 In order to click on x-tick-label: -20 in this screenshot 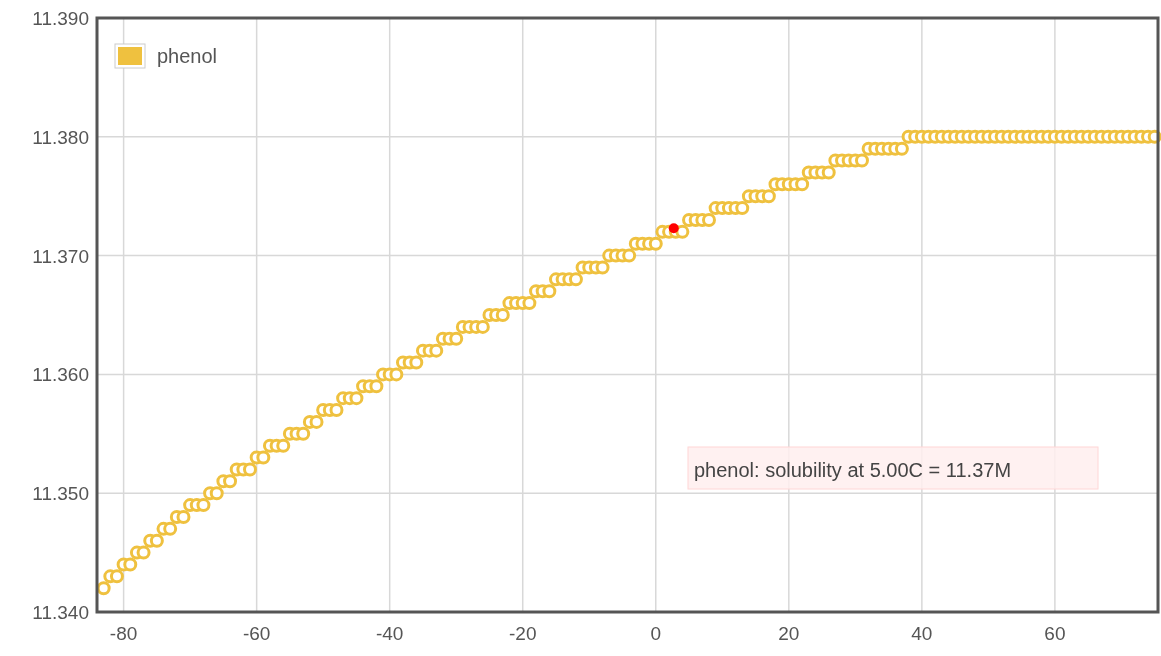, I will do `click(523, 633)`.